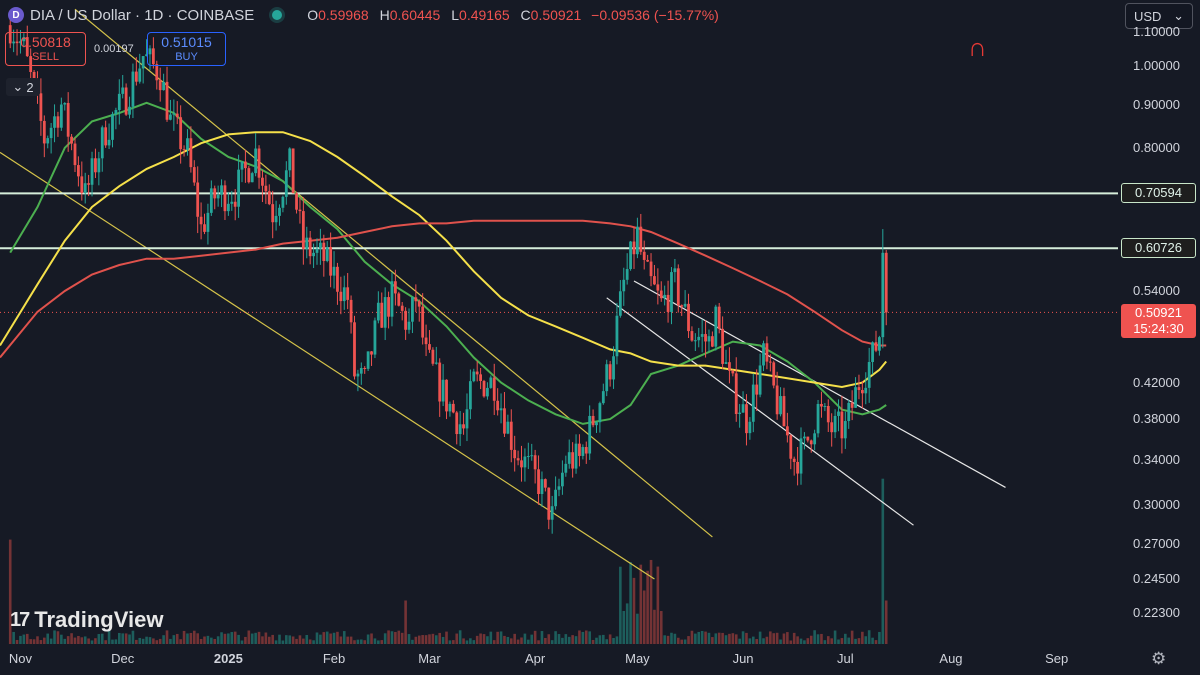 The width and height of the screenshot is (1200, 675). I want to click on currency-select: USD ⌄, so click(1159, 16).